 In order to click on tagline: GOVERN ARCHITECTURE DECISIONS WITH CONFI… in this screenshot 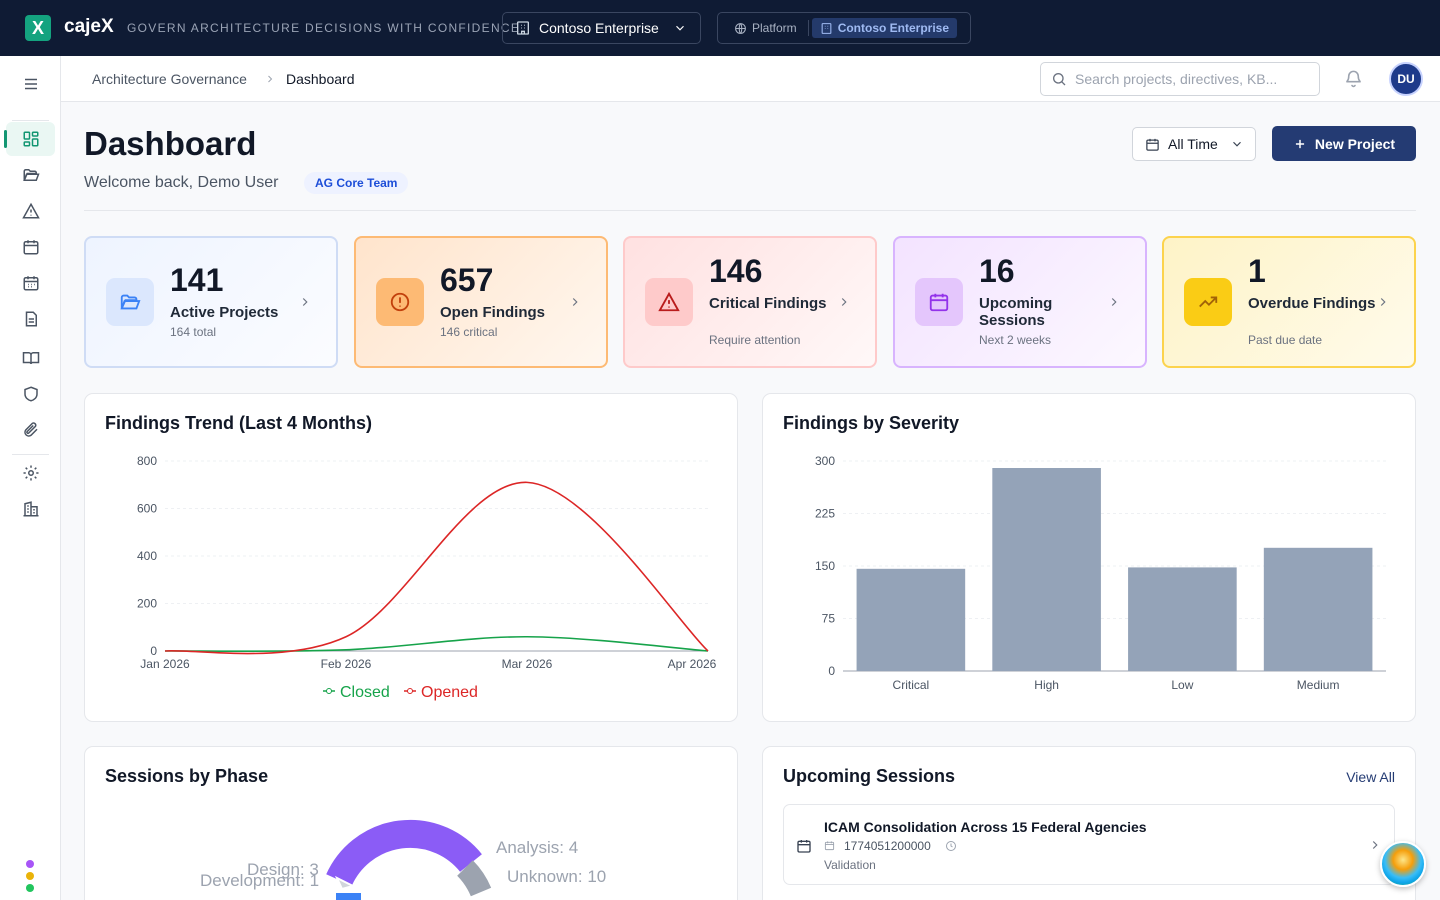, I will do `click(324, 28)`.